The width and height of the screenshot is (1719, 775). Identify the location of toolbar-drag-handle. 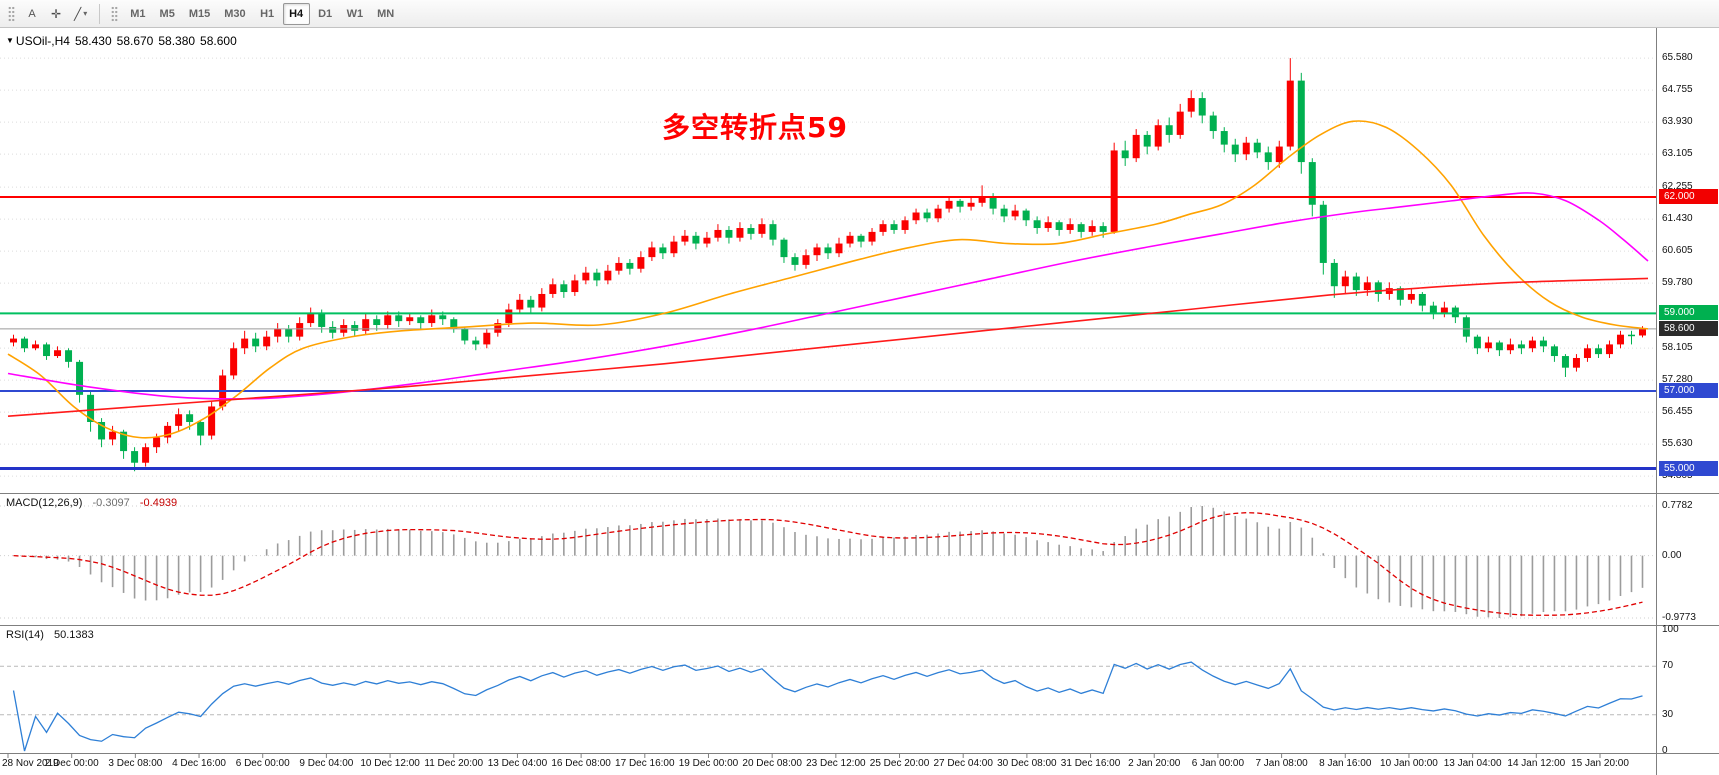
(11, 13).